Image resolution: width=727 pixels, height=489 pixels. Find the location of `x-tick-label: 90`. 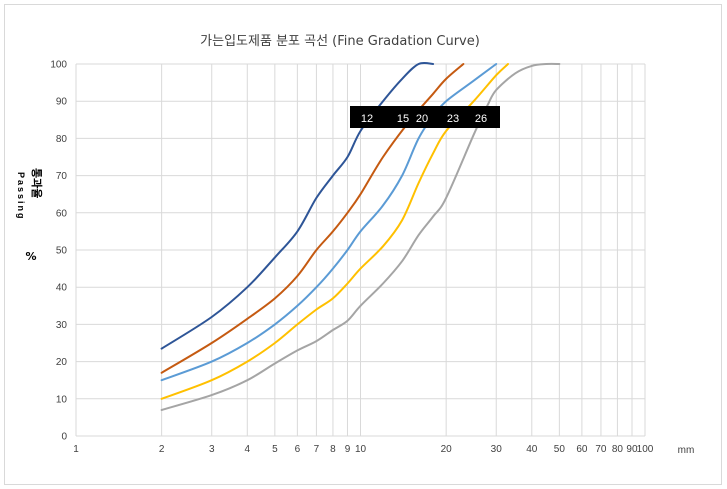

x-tick-label: 90 is located at coordinates (632, 449).